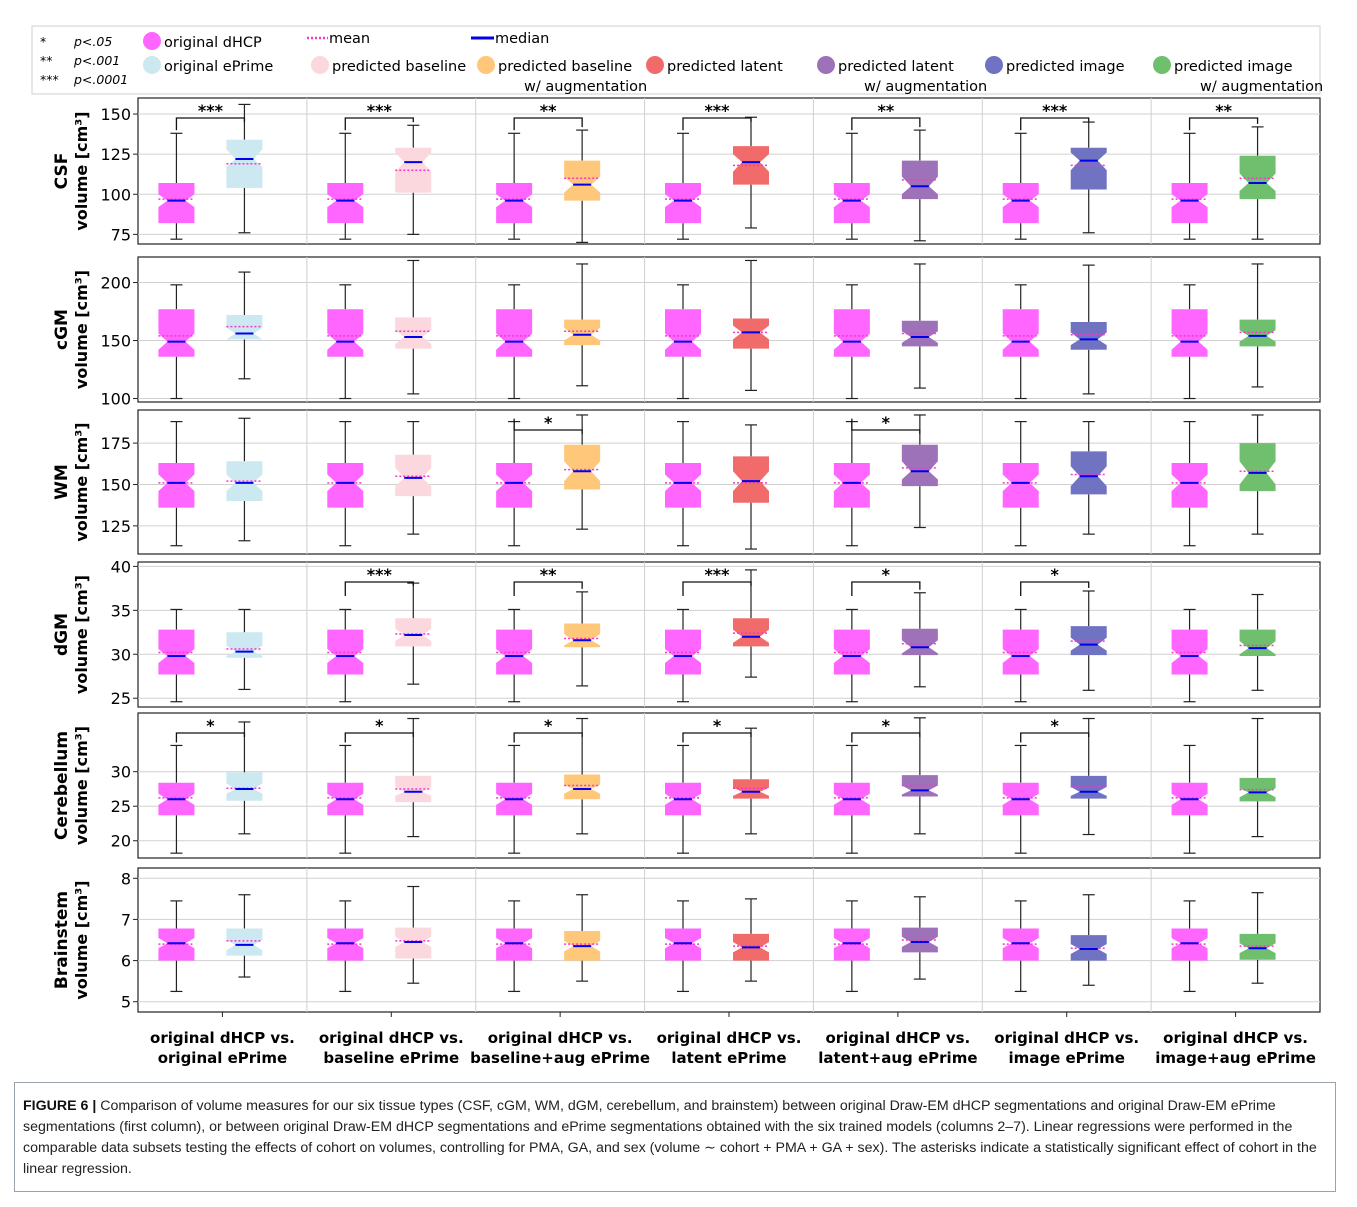 The width and height of the screenshot is (1357, 1207). I want to click on y-tick-label: 150, so click(115, 484).